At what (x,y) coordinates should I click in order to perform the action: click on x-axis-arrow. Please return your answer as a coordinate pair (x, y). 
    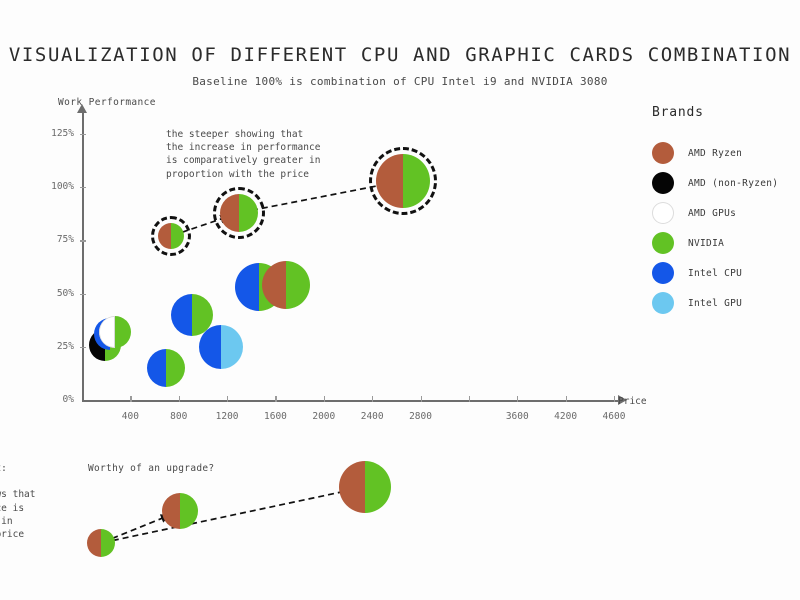
    Looking at the image, I should click on (622, 400).